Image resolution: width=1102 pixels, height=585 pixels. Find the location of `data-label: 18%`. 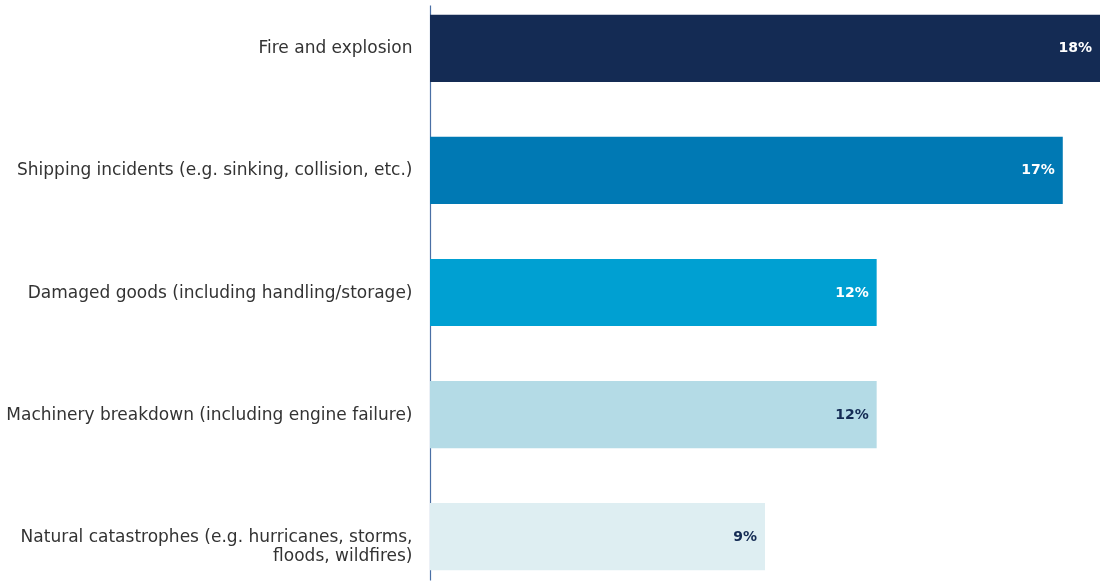

data-label: 18% is located at coordinates (1075, 47).